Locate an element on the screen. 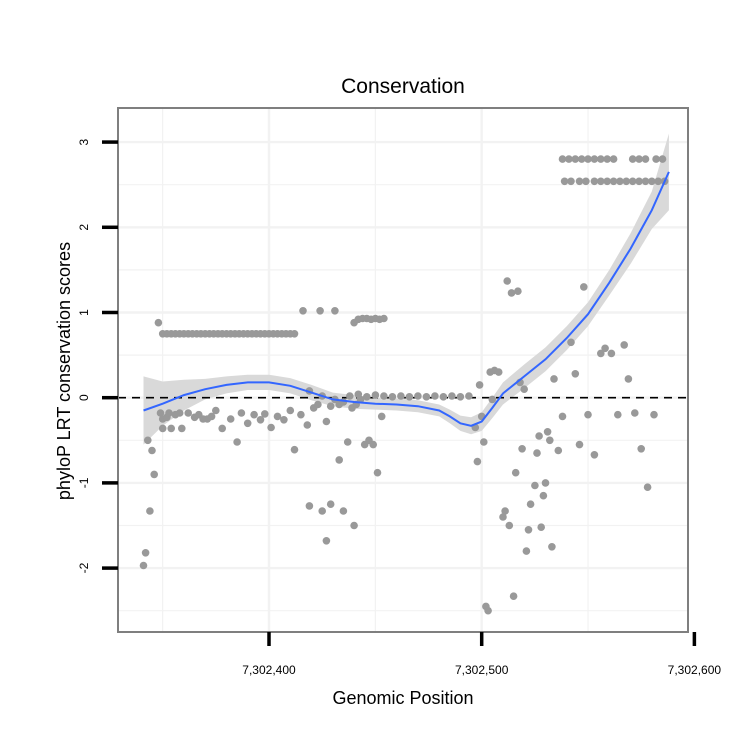  x-axis: 7,302,400 7,302,500 7,302,600 is located at coordinates (481, 654).